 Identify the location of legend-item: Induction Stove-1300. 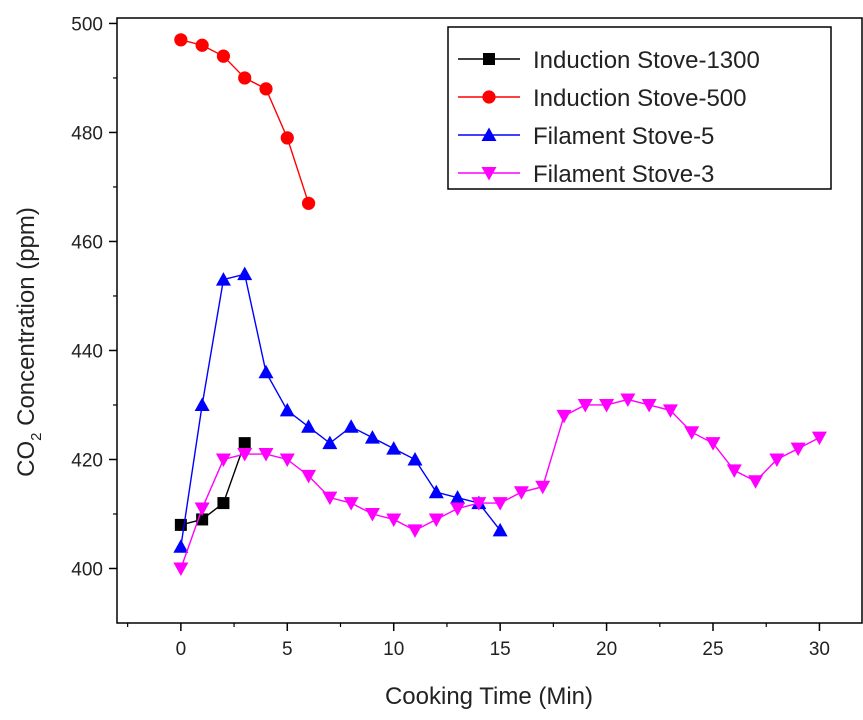
(609, 60).